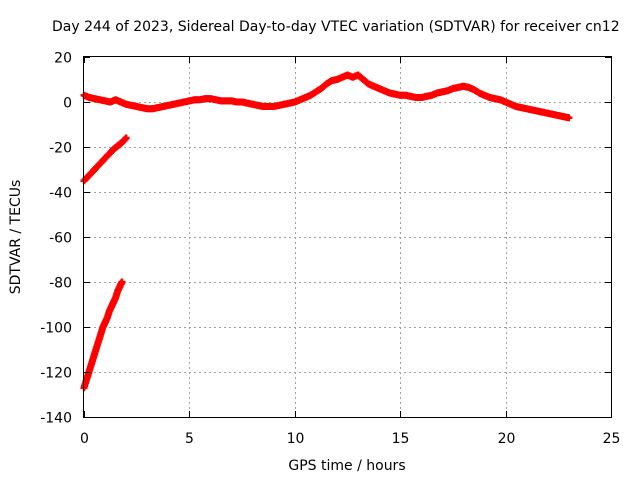  What do you see at coordinates (56, 419) in the screenshot?
I see `y-tick-label: -140` at bounding box center [56, 419].